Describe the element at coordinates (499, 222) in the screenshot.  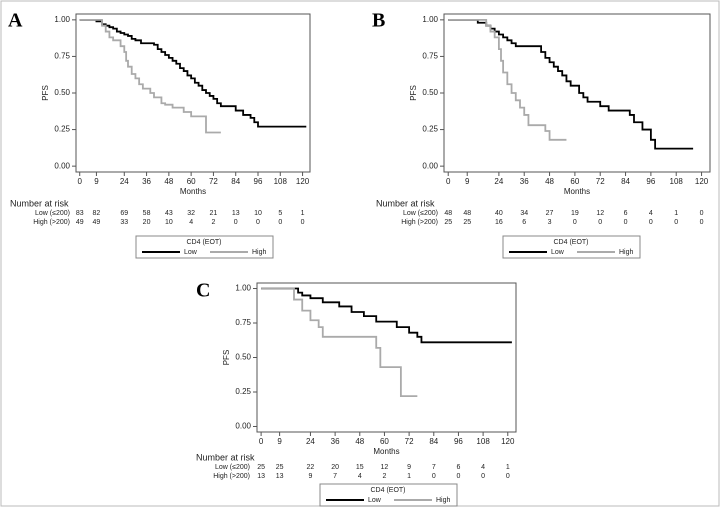
I see `risk-value: 16` at that location.